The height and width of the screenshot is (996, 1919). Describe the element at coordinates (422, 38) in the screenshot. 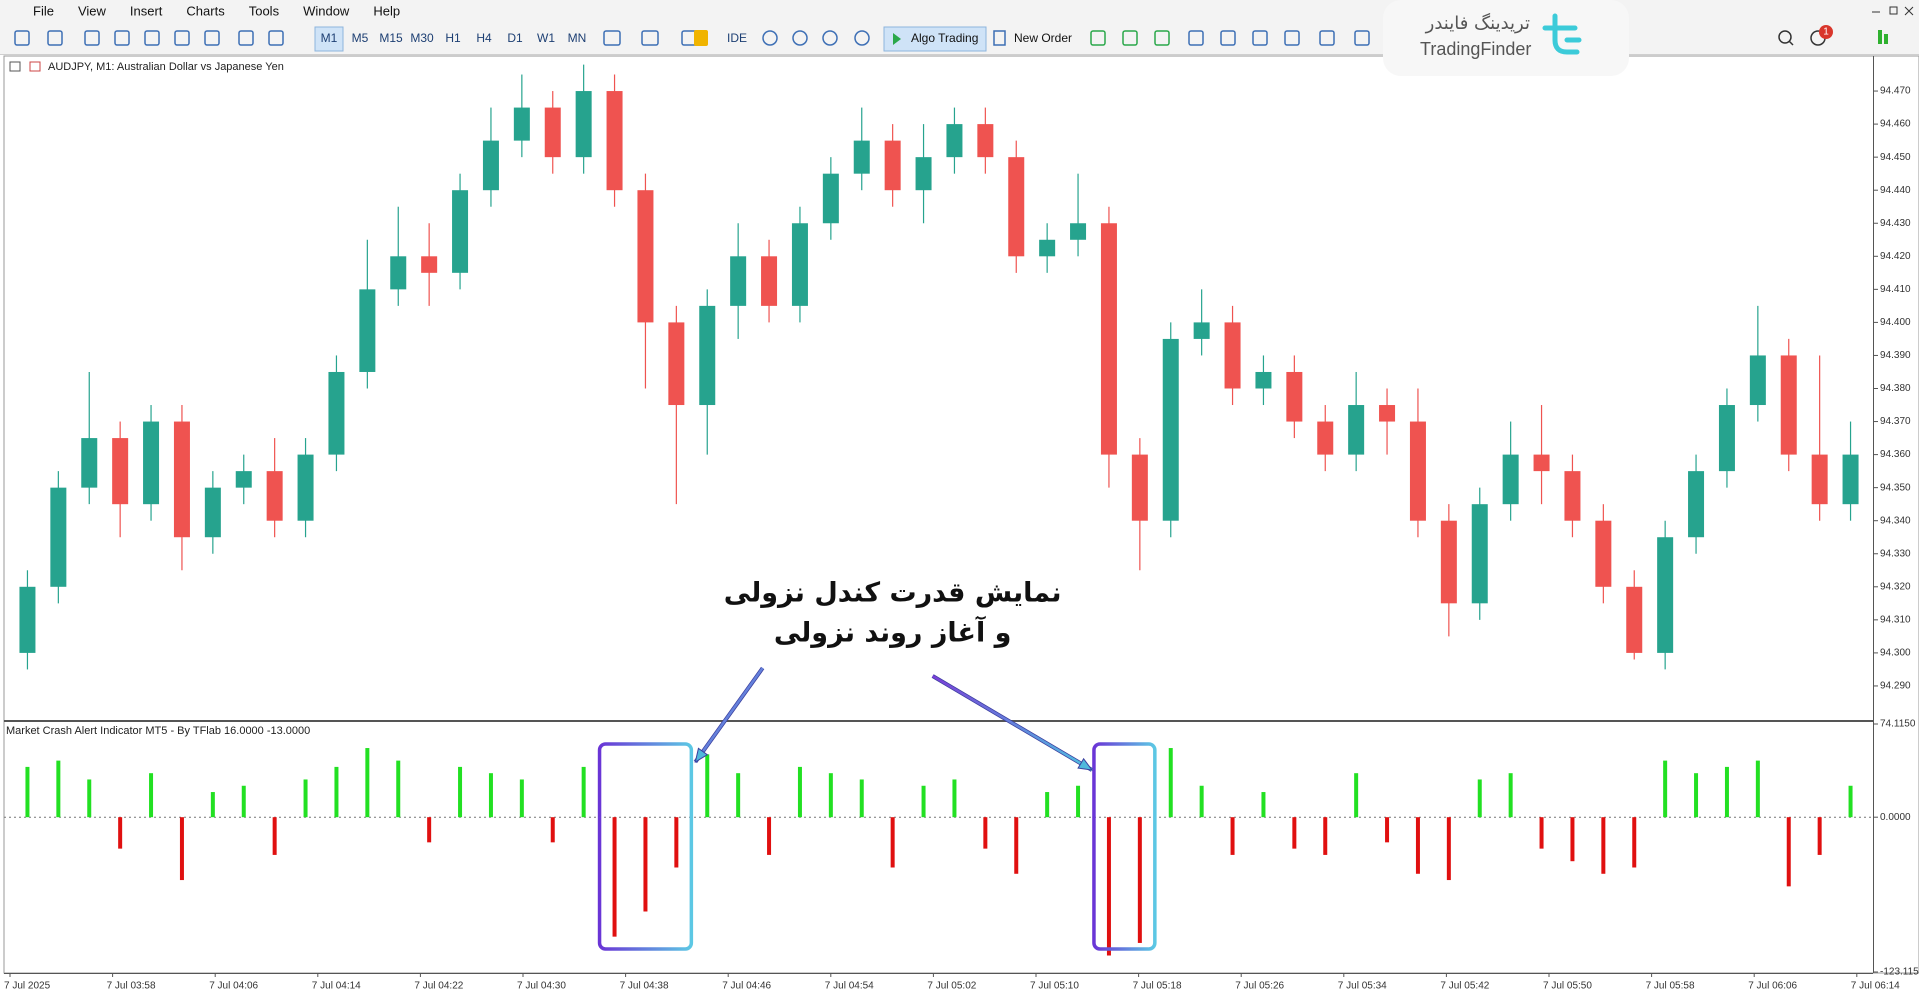

I see `timeframe-button: M30` at that location.